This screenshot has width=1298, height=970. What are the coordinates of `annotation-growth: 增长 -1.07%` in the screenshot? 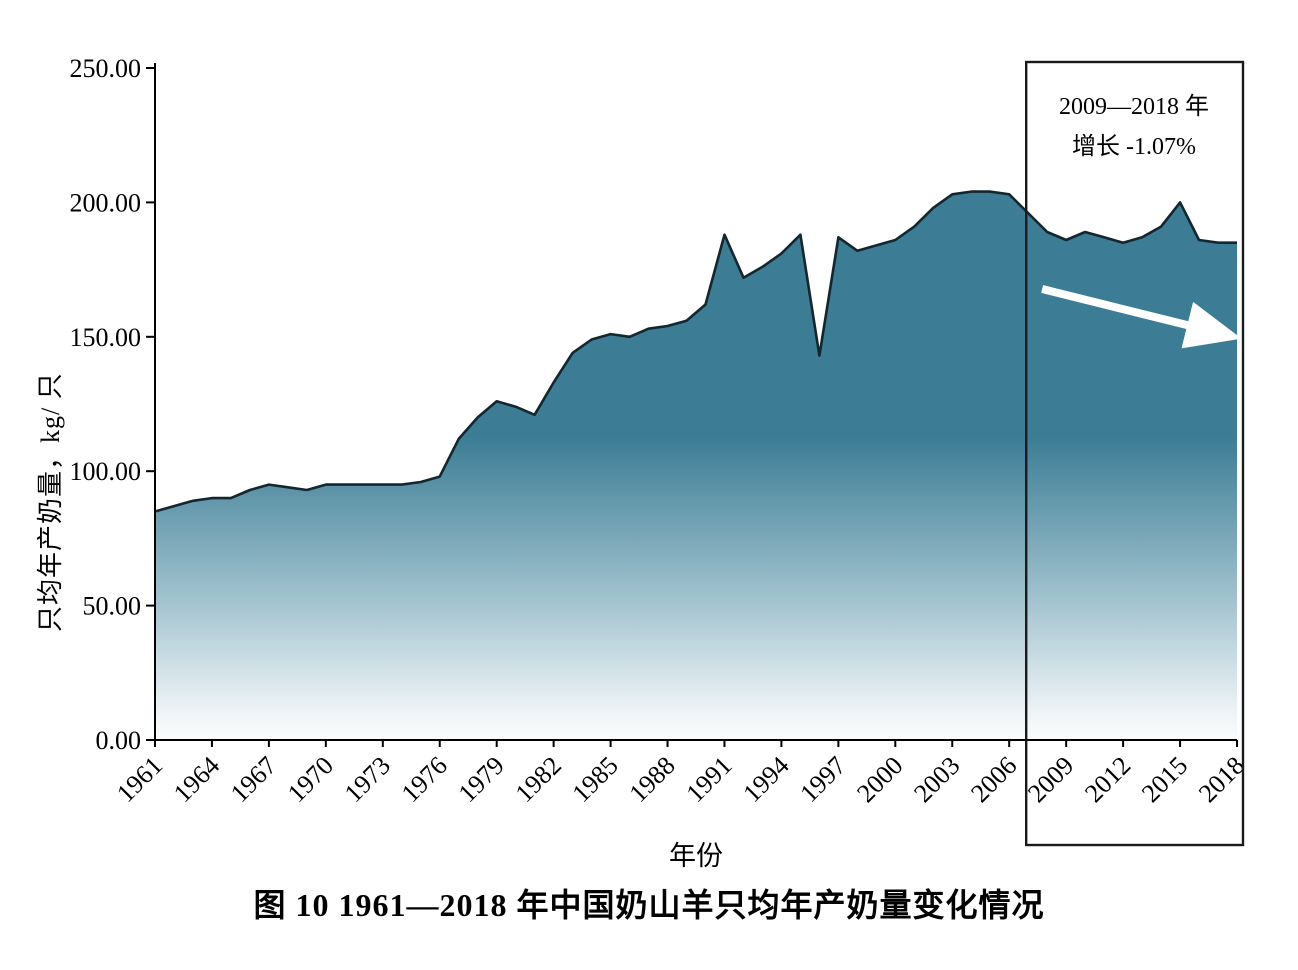 It's located at (1134, 146).